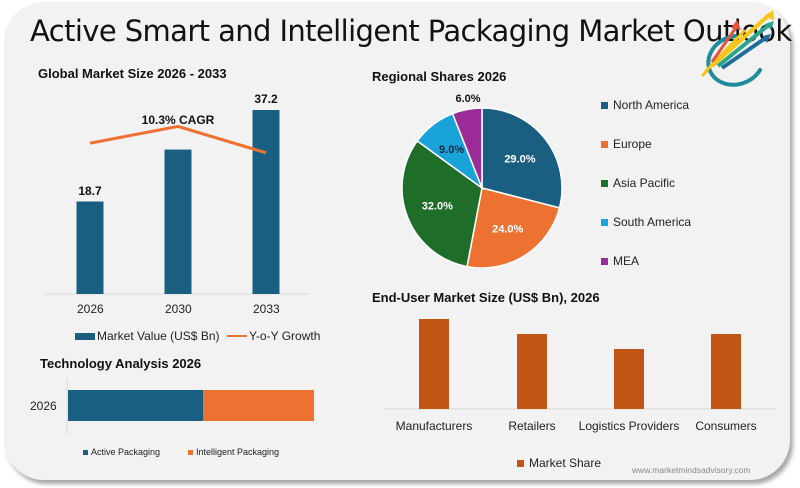 Image resolution: width=800 pixels, height=488 pixels. I want to click on legend-mea: MEA, so click(620, 261).